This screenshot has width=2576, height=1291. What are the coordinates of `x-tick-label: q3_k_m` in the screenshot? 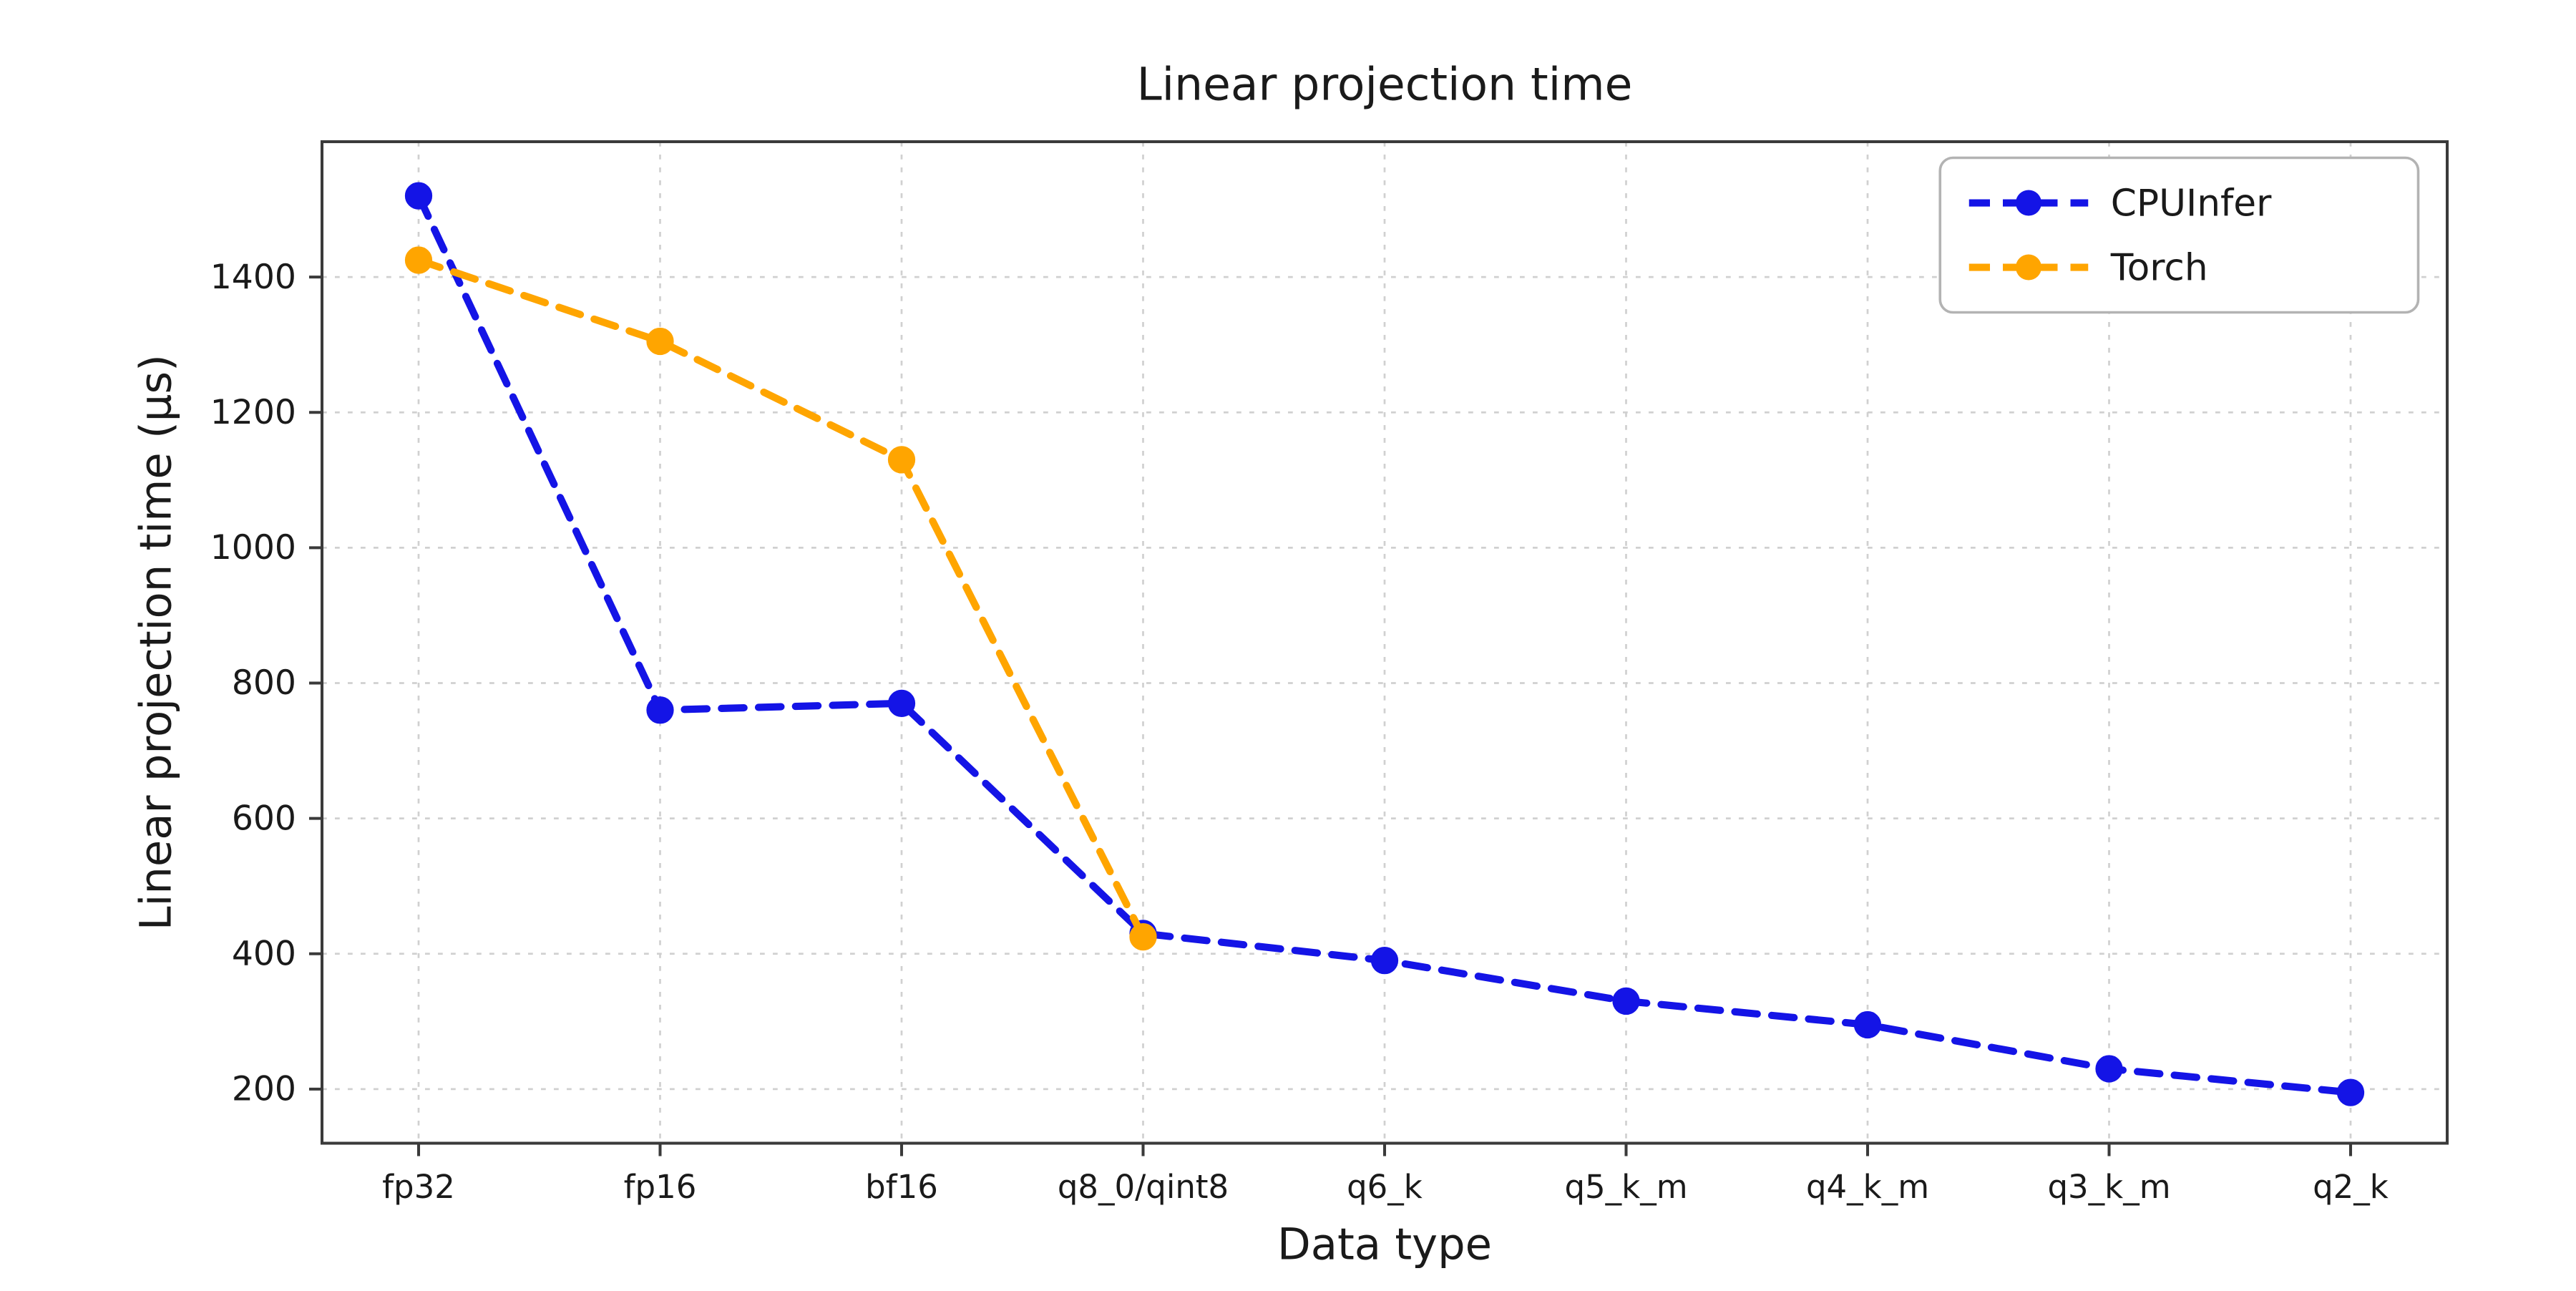 It's located at (2108, 1187).